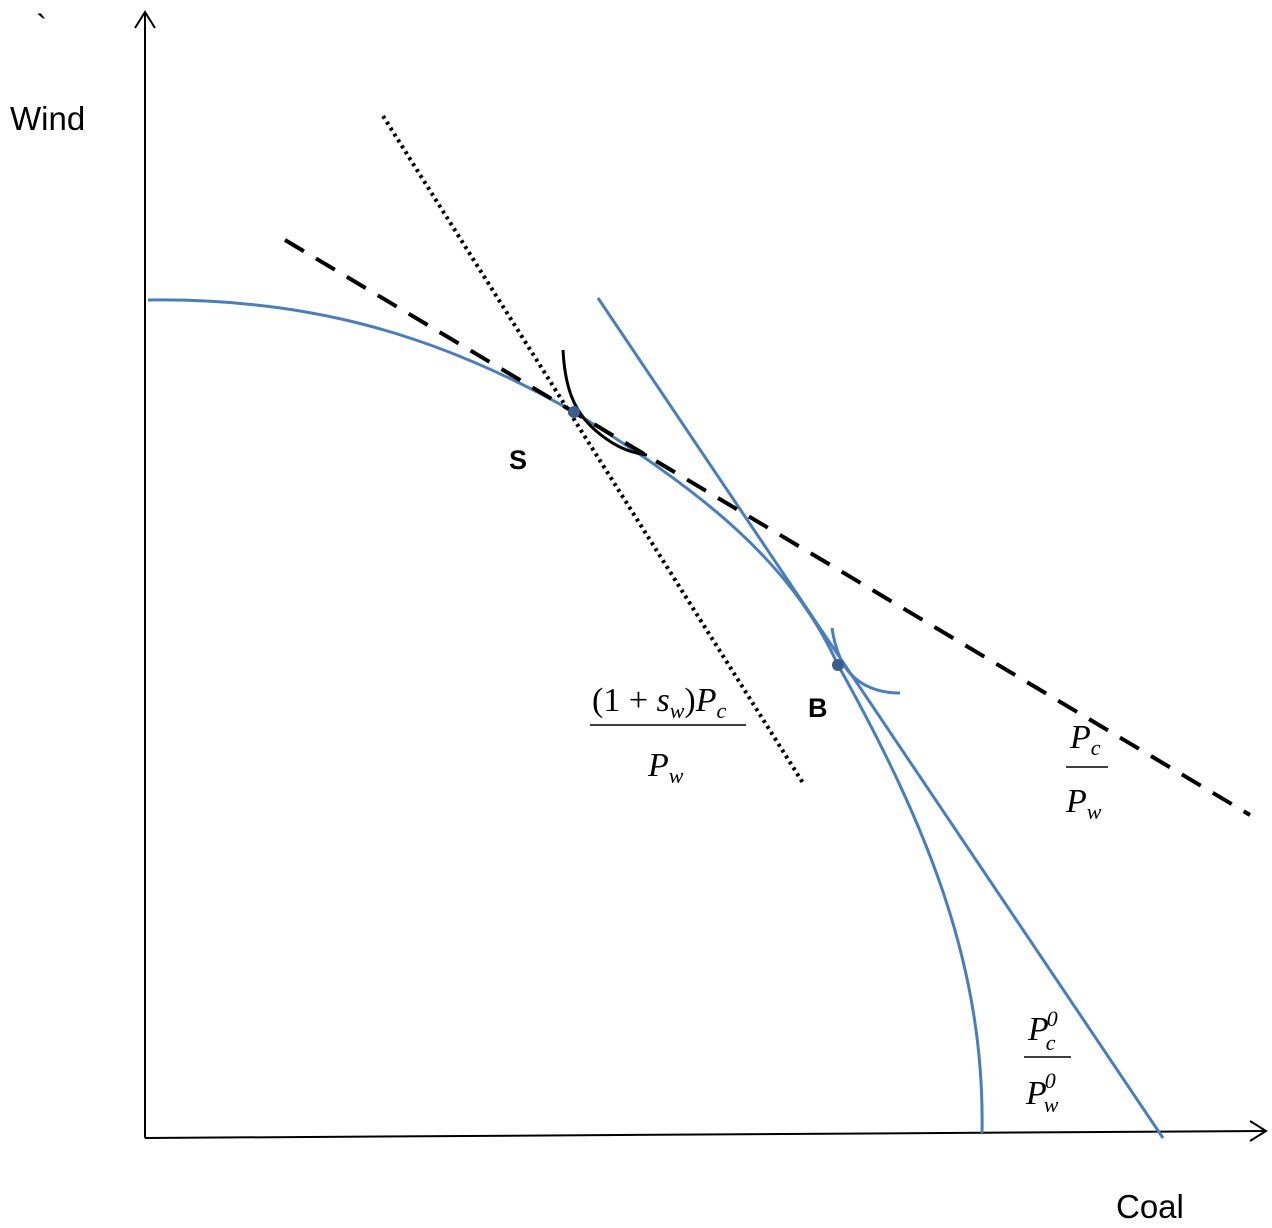 This screenshot has height=1228, width=1272. What do you see at coordinates (1047, 1061) in the screenshot?
I see `initial-ratio-label: P0 c P0 w` at bounding box center [1047, 1061].